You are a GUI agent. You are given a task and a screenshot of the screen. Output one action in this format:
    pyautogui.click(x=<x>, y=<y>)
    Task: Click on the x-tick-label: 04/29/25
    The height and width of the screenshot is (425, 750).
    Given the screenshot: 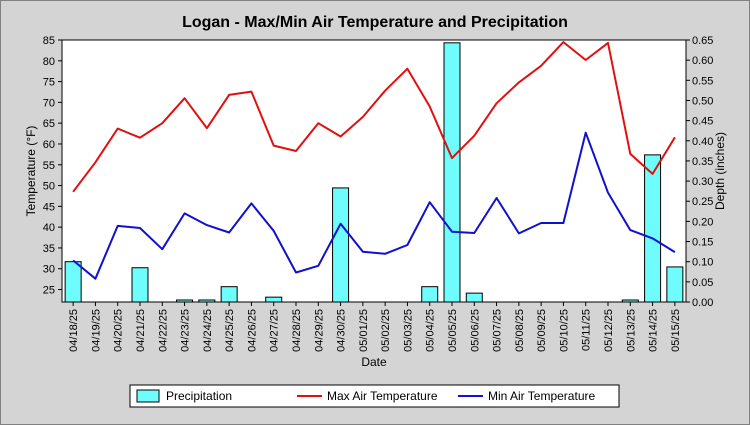 What is the action you would take?
    pyautogui.click(x=319, y=330)
    